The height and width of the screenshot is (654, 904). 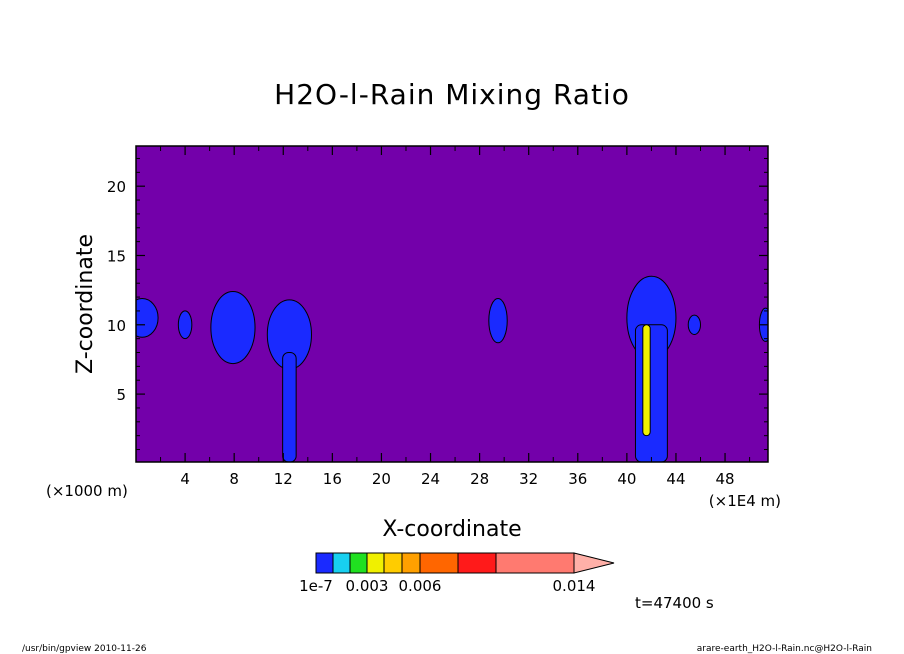 What do you see at coordinates (121, 395) in the screenshot?
I see `y-tick-label-0: 5` at bounding box center [121, 395].